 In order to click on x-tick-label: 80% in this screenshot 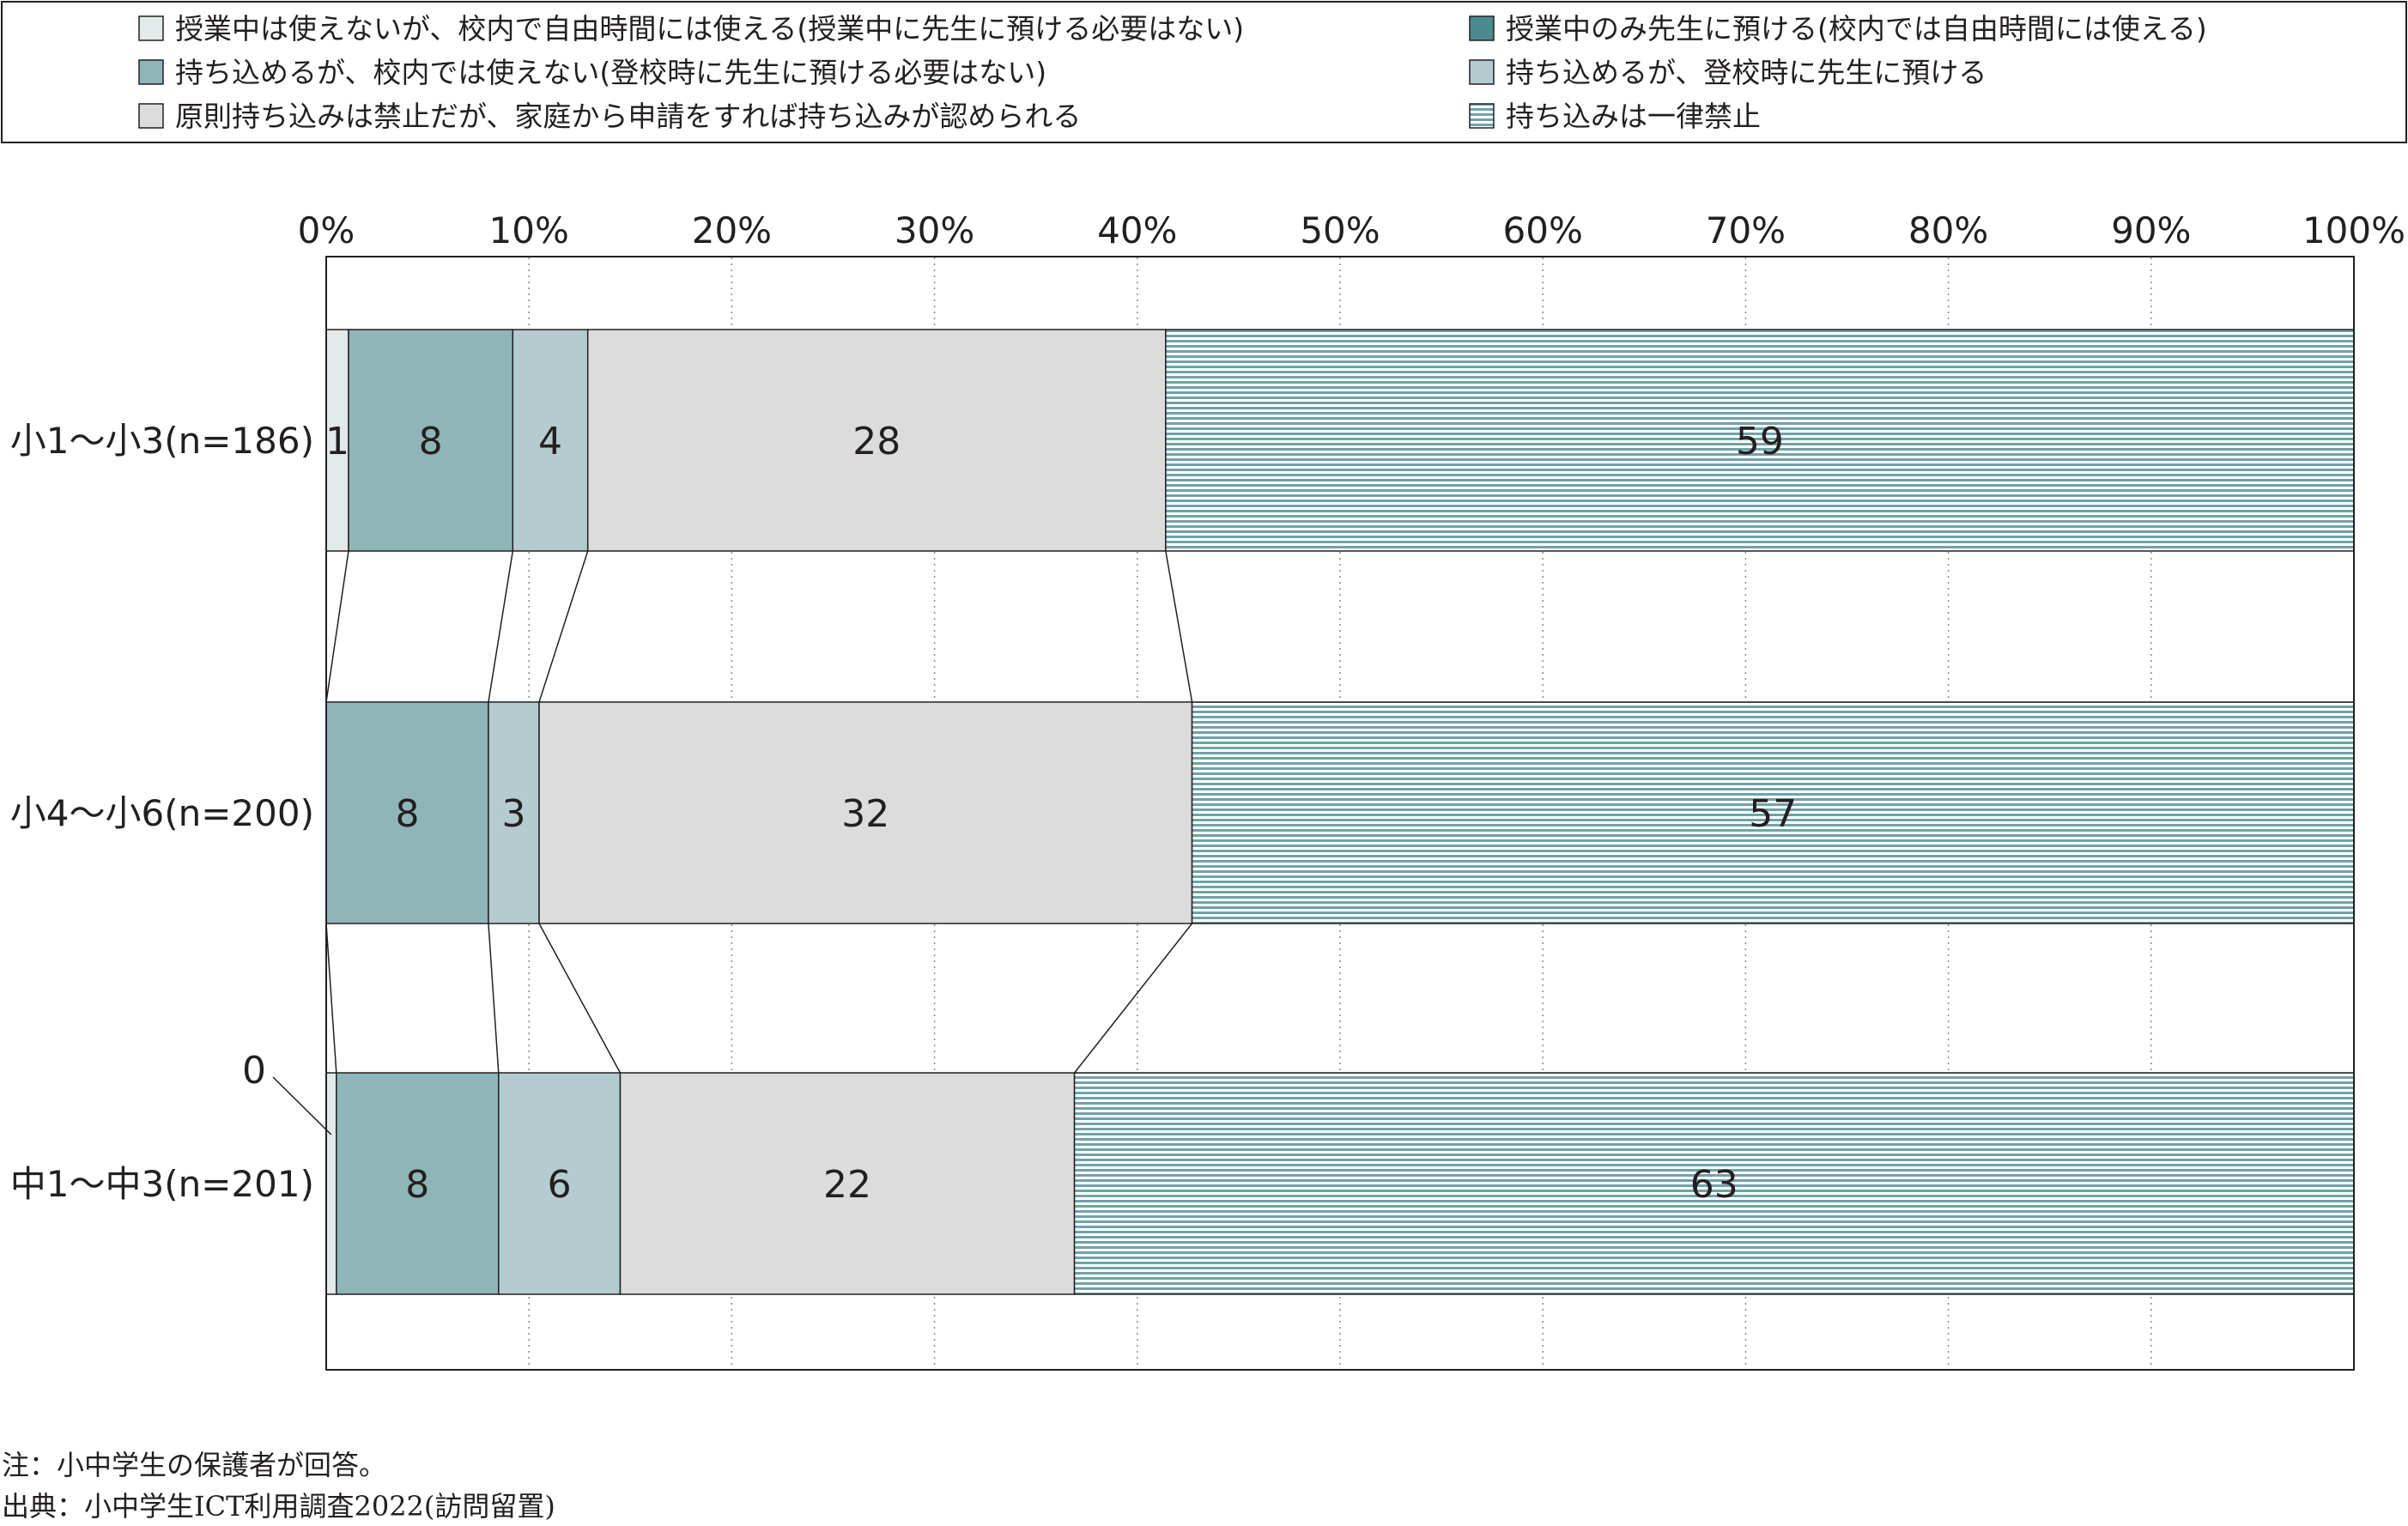, I will do `click(1948, 230)`.